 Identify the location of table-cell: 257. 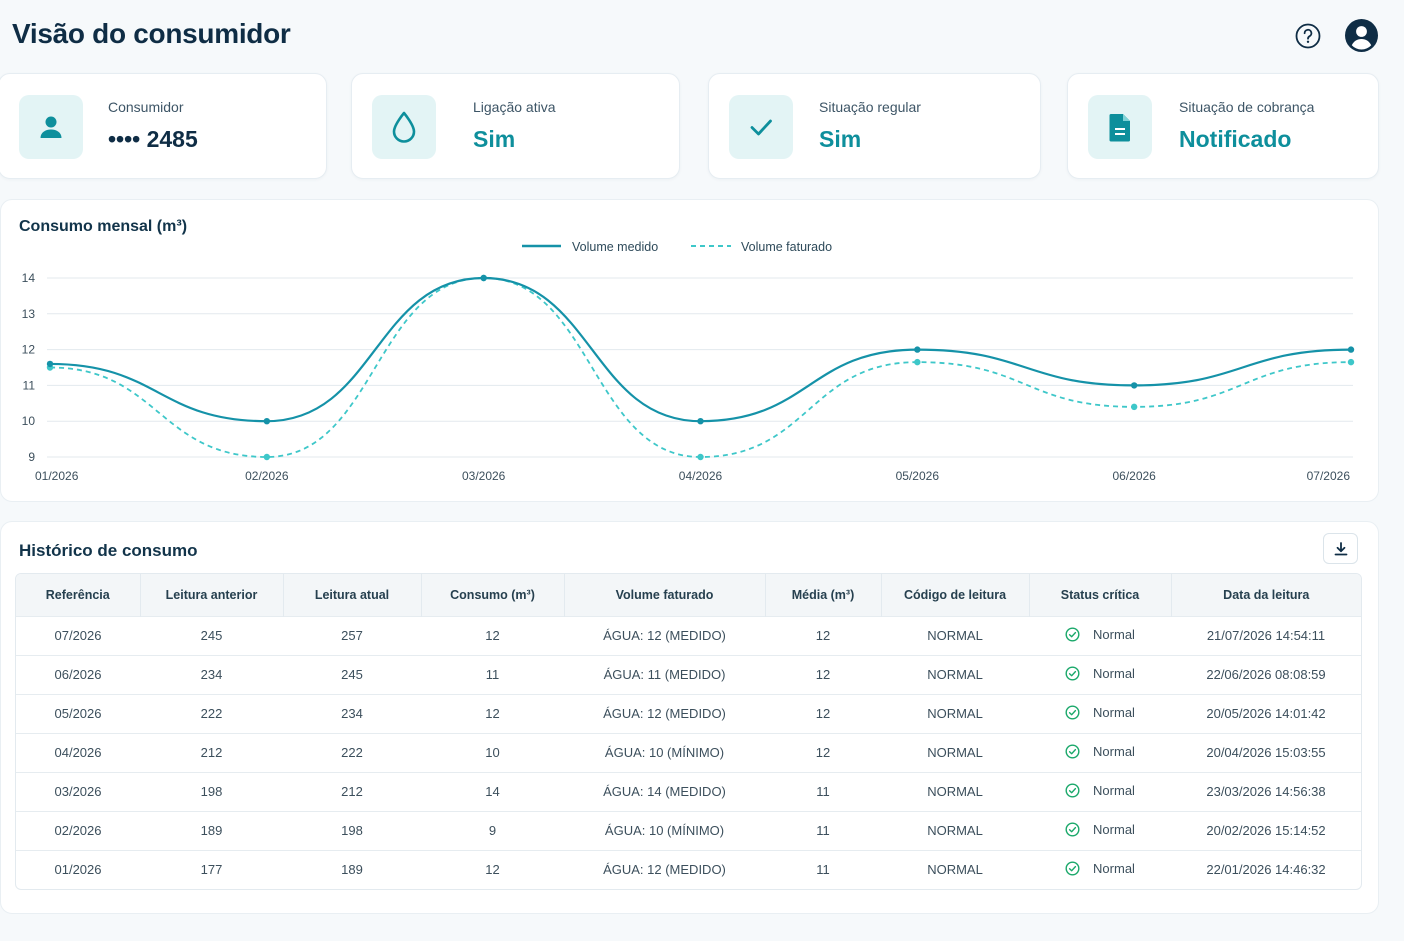
(352, 635).